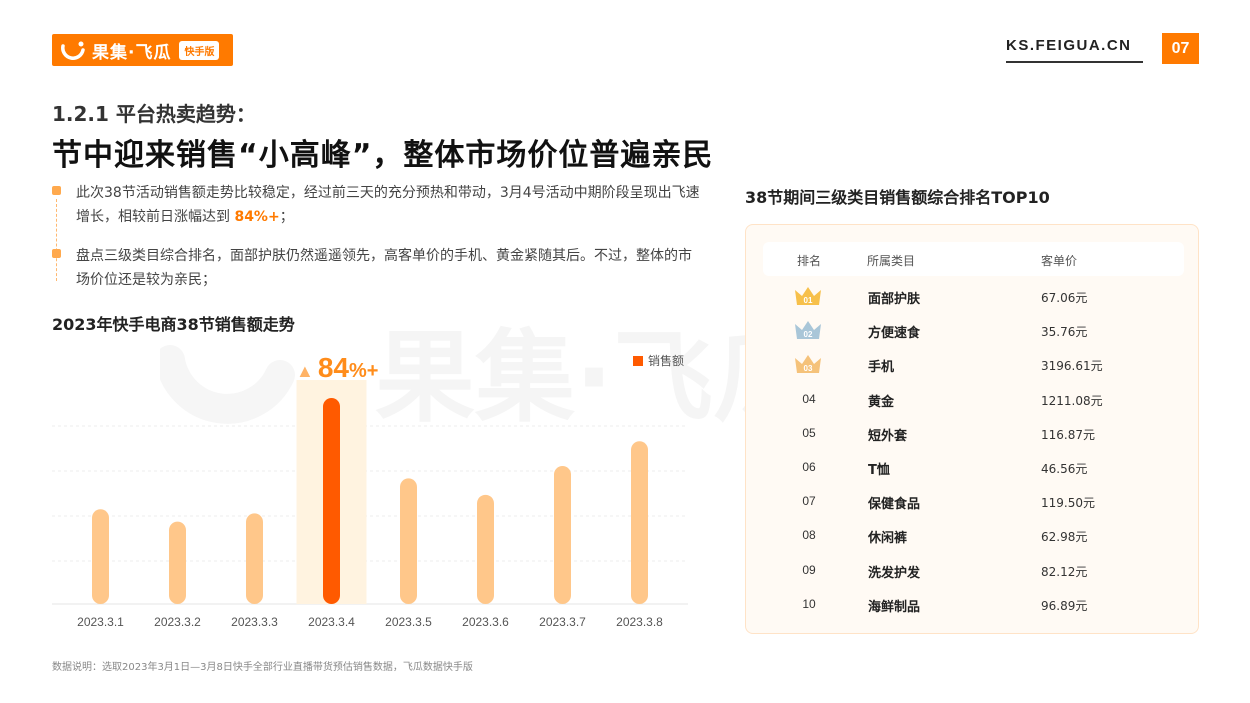 The height and width of the screenshot is (703, 1250). What do you see at coordinates (973, 605) in the screenshot?
I see `table-row: 10 海鲜制品 96.89元` at bounding box center [973, 605].